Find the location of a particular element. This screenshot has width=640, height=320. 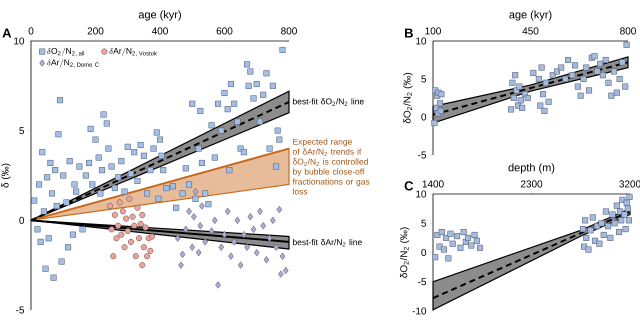

x-axis-title: depth (m) is located at coordinates (531, 168).